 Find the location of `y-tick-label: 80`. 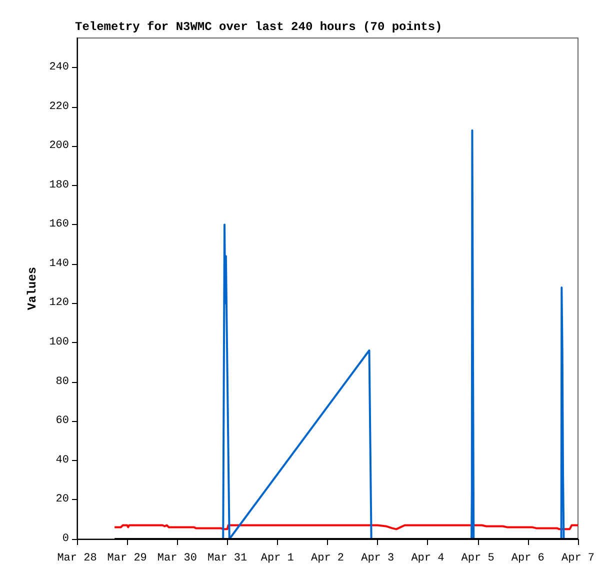

y-tick-label: 80 is located at coordinates (62, 382).